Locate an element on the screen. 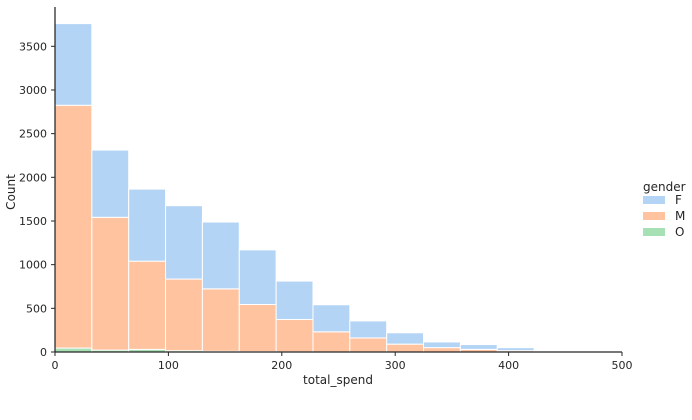 The image size is (692, 420). legend-swatch-f is located at coordinates (654, 200).